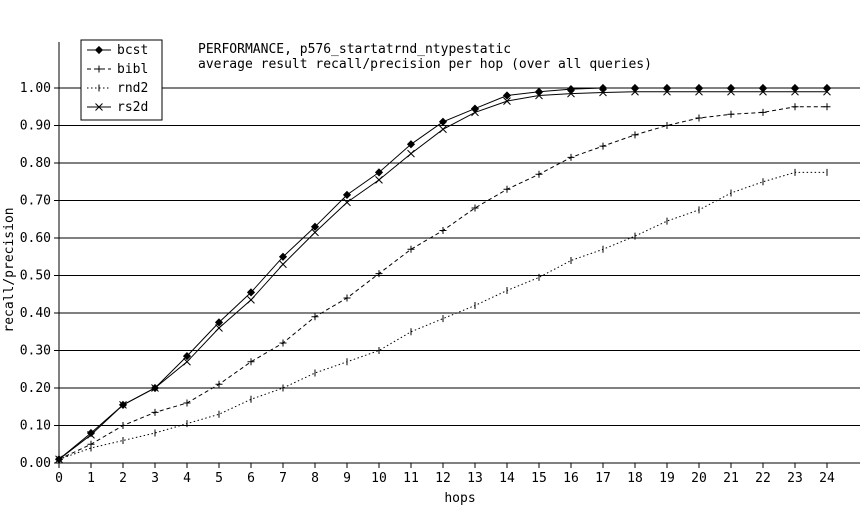 The image size is (862, 525). What do you see at coordinates (219, 478) in the screenshot?
I see `x-tick-label: 5` at bounding box center [219, 478].